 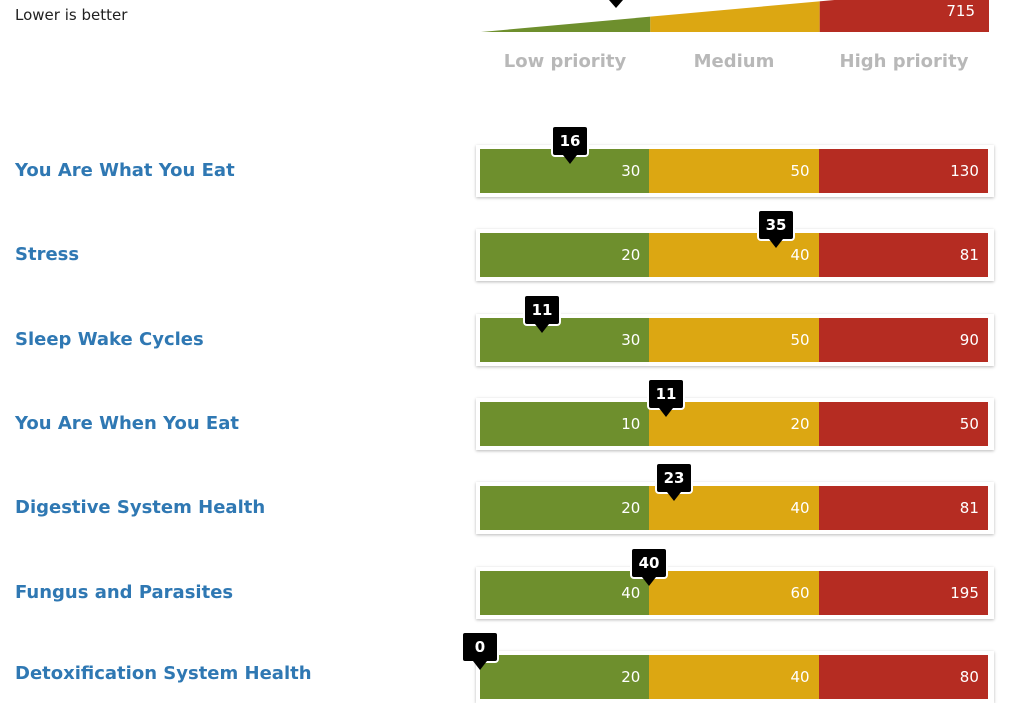 What do you see at coordinates (969, 340) in the screenshot?
I see `threshold-value: 90` at bounding box center [969, 340].